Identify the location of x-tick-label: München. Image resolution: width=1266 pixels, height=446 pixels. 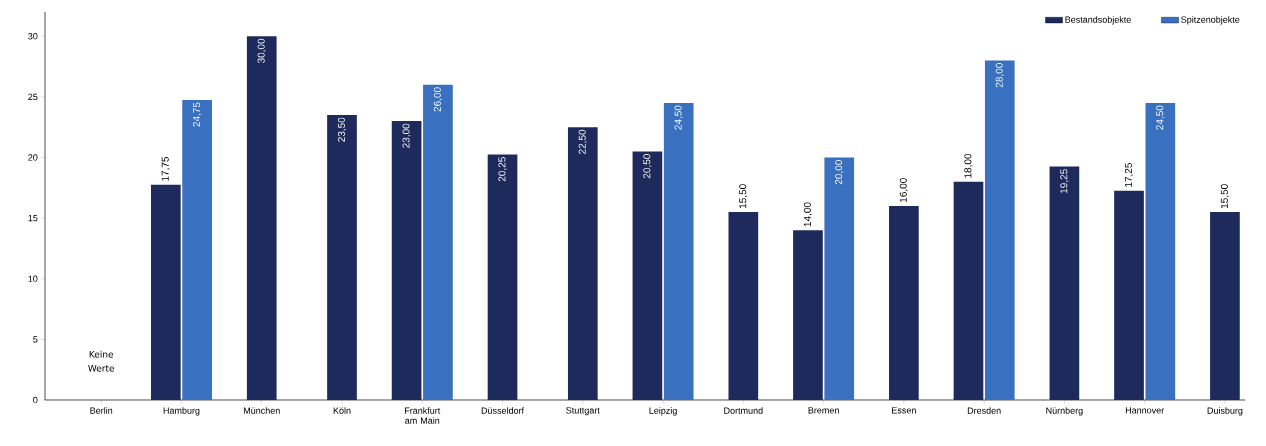
(261, 410).